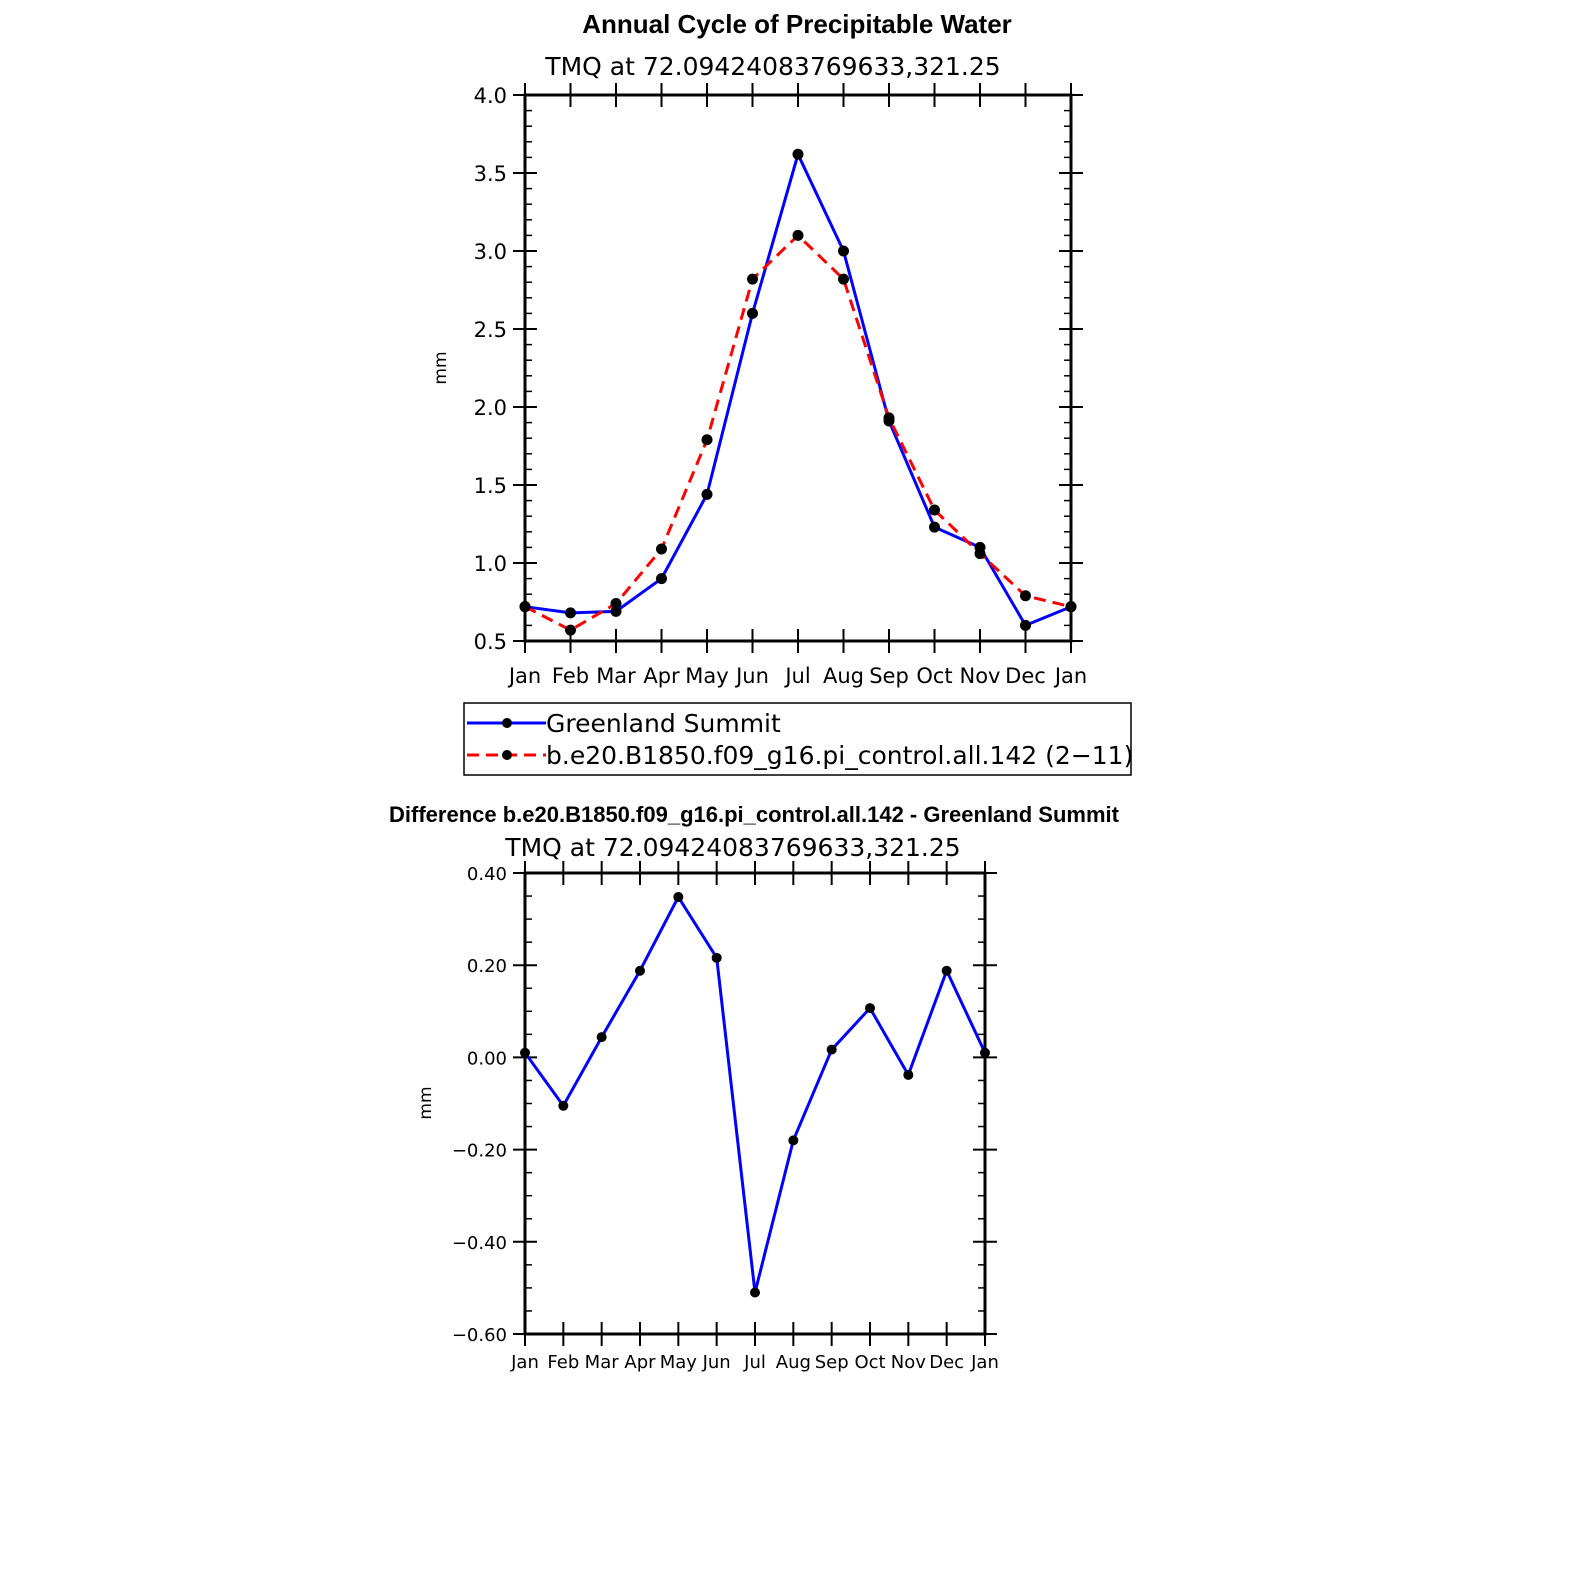 The height and width of the screenshot is (1574, 1574). Describe the element at coordinates (479, 1151) in the screenshot. I see `y-tick-label: −0.20` at that location.